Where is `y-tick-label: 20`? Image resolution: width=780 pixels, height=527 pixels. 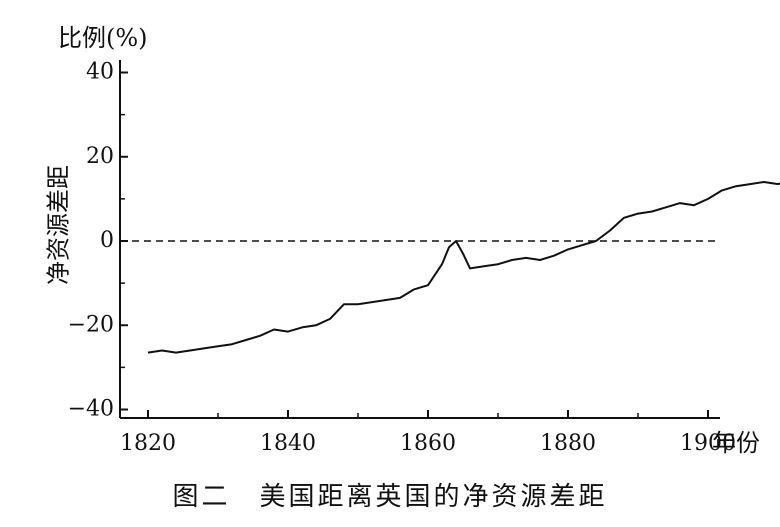 y-tick-label: 20 is located at coordinates (100, 156).